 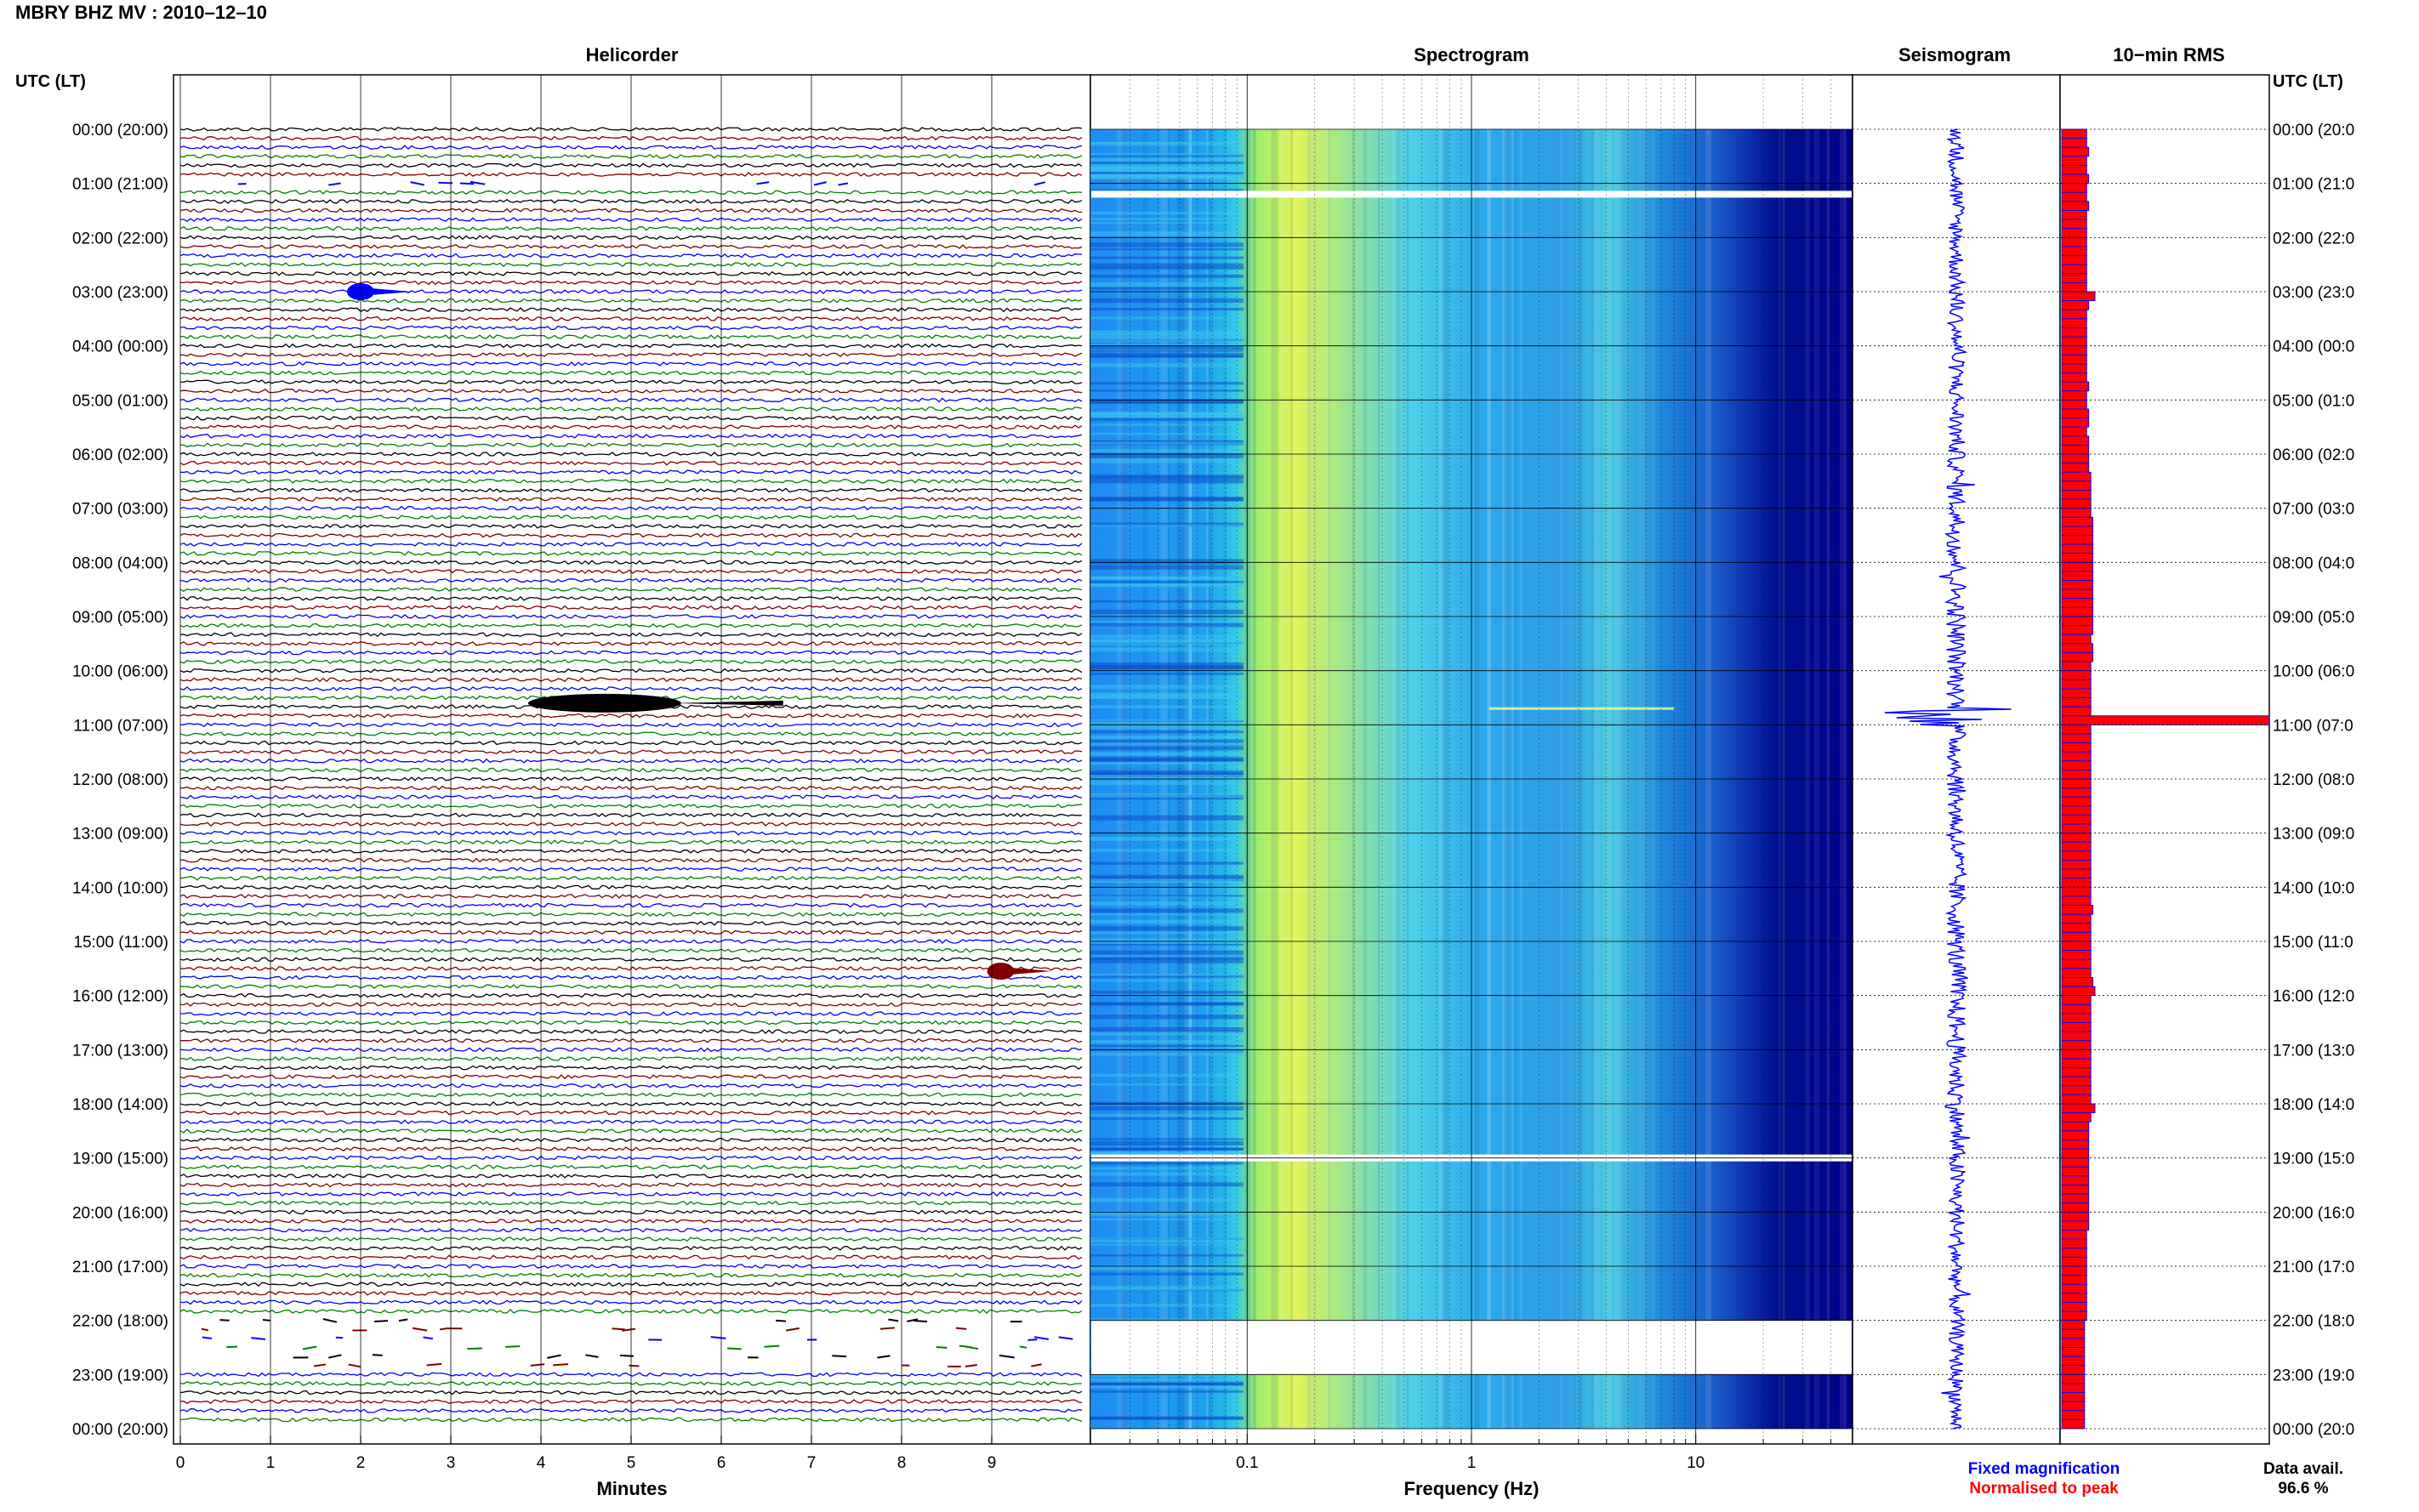 What do you see at coordinates (361, 1463) in the screenshot?
I see `minutes-tick-label: 2` at bounding box center [361, 1463].